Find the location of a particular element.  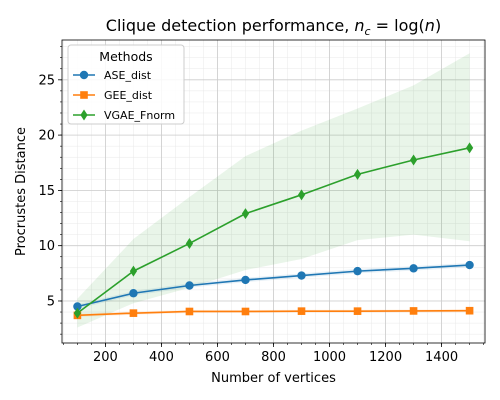

chart-title-math-n2: n is located at coordinates (430, 25).